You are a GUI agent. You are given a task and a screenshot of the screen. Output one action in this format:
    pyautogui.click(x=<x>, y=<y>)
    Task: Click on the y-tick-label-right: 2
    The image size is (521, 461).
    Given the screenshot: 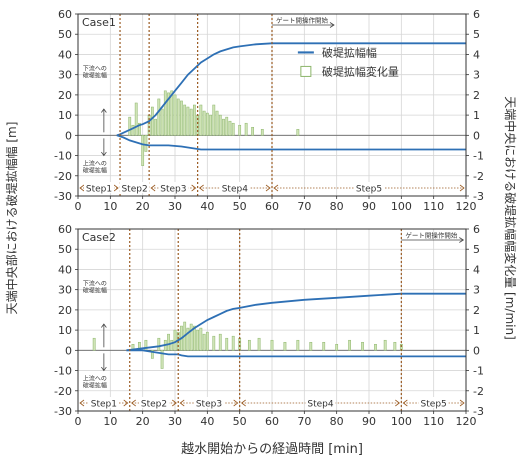 What is the action you would take?
    pyautogui.click(x=476, y=310)
    